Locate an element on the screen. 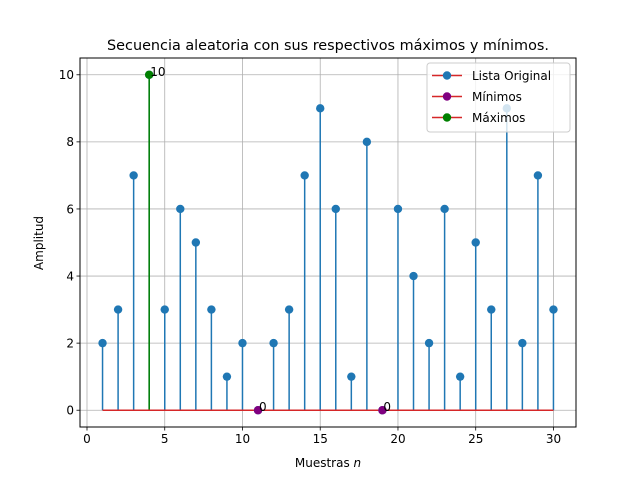 The width and height of the screenshot is (640, 480). legend-label: Mínimos is located at coordinates (497, 97).